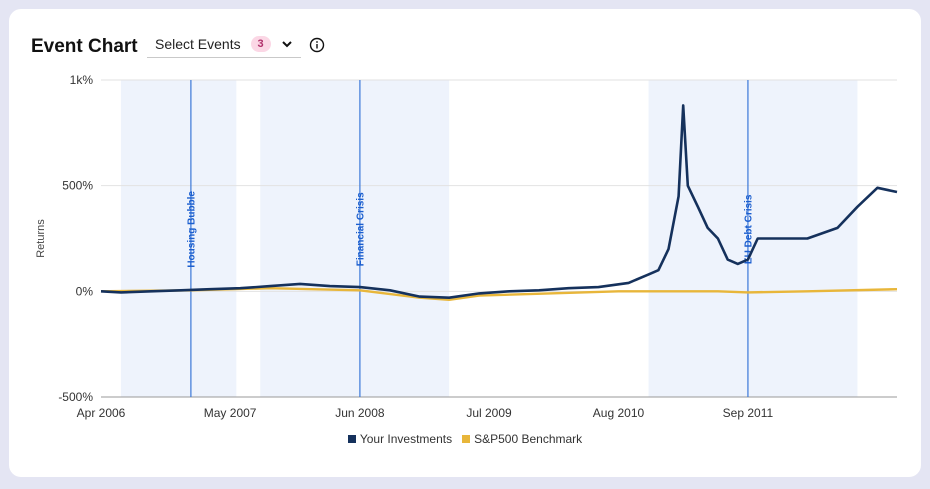 The image size is (930, 489). I want to click on chart-legend: Your Investments S&P500 Benchmark, so click(465, 439).